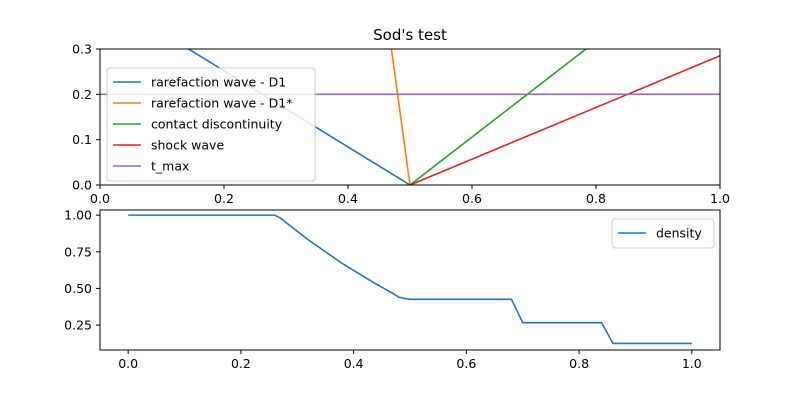  I want to click on top-x-tick-label-0: 0.0, so click(100, 198).